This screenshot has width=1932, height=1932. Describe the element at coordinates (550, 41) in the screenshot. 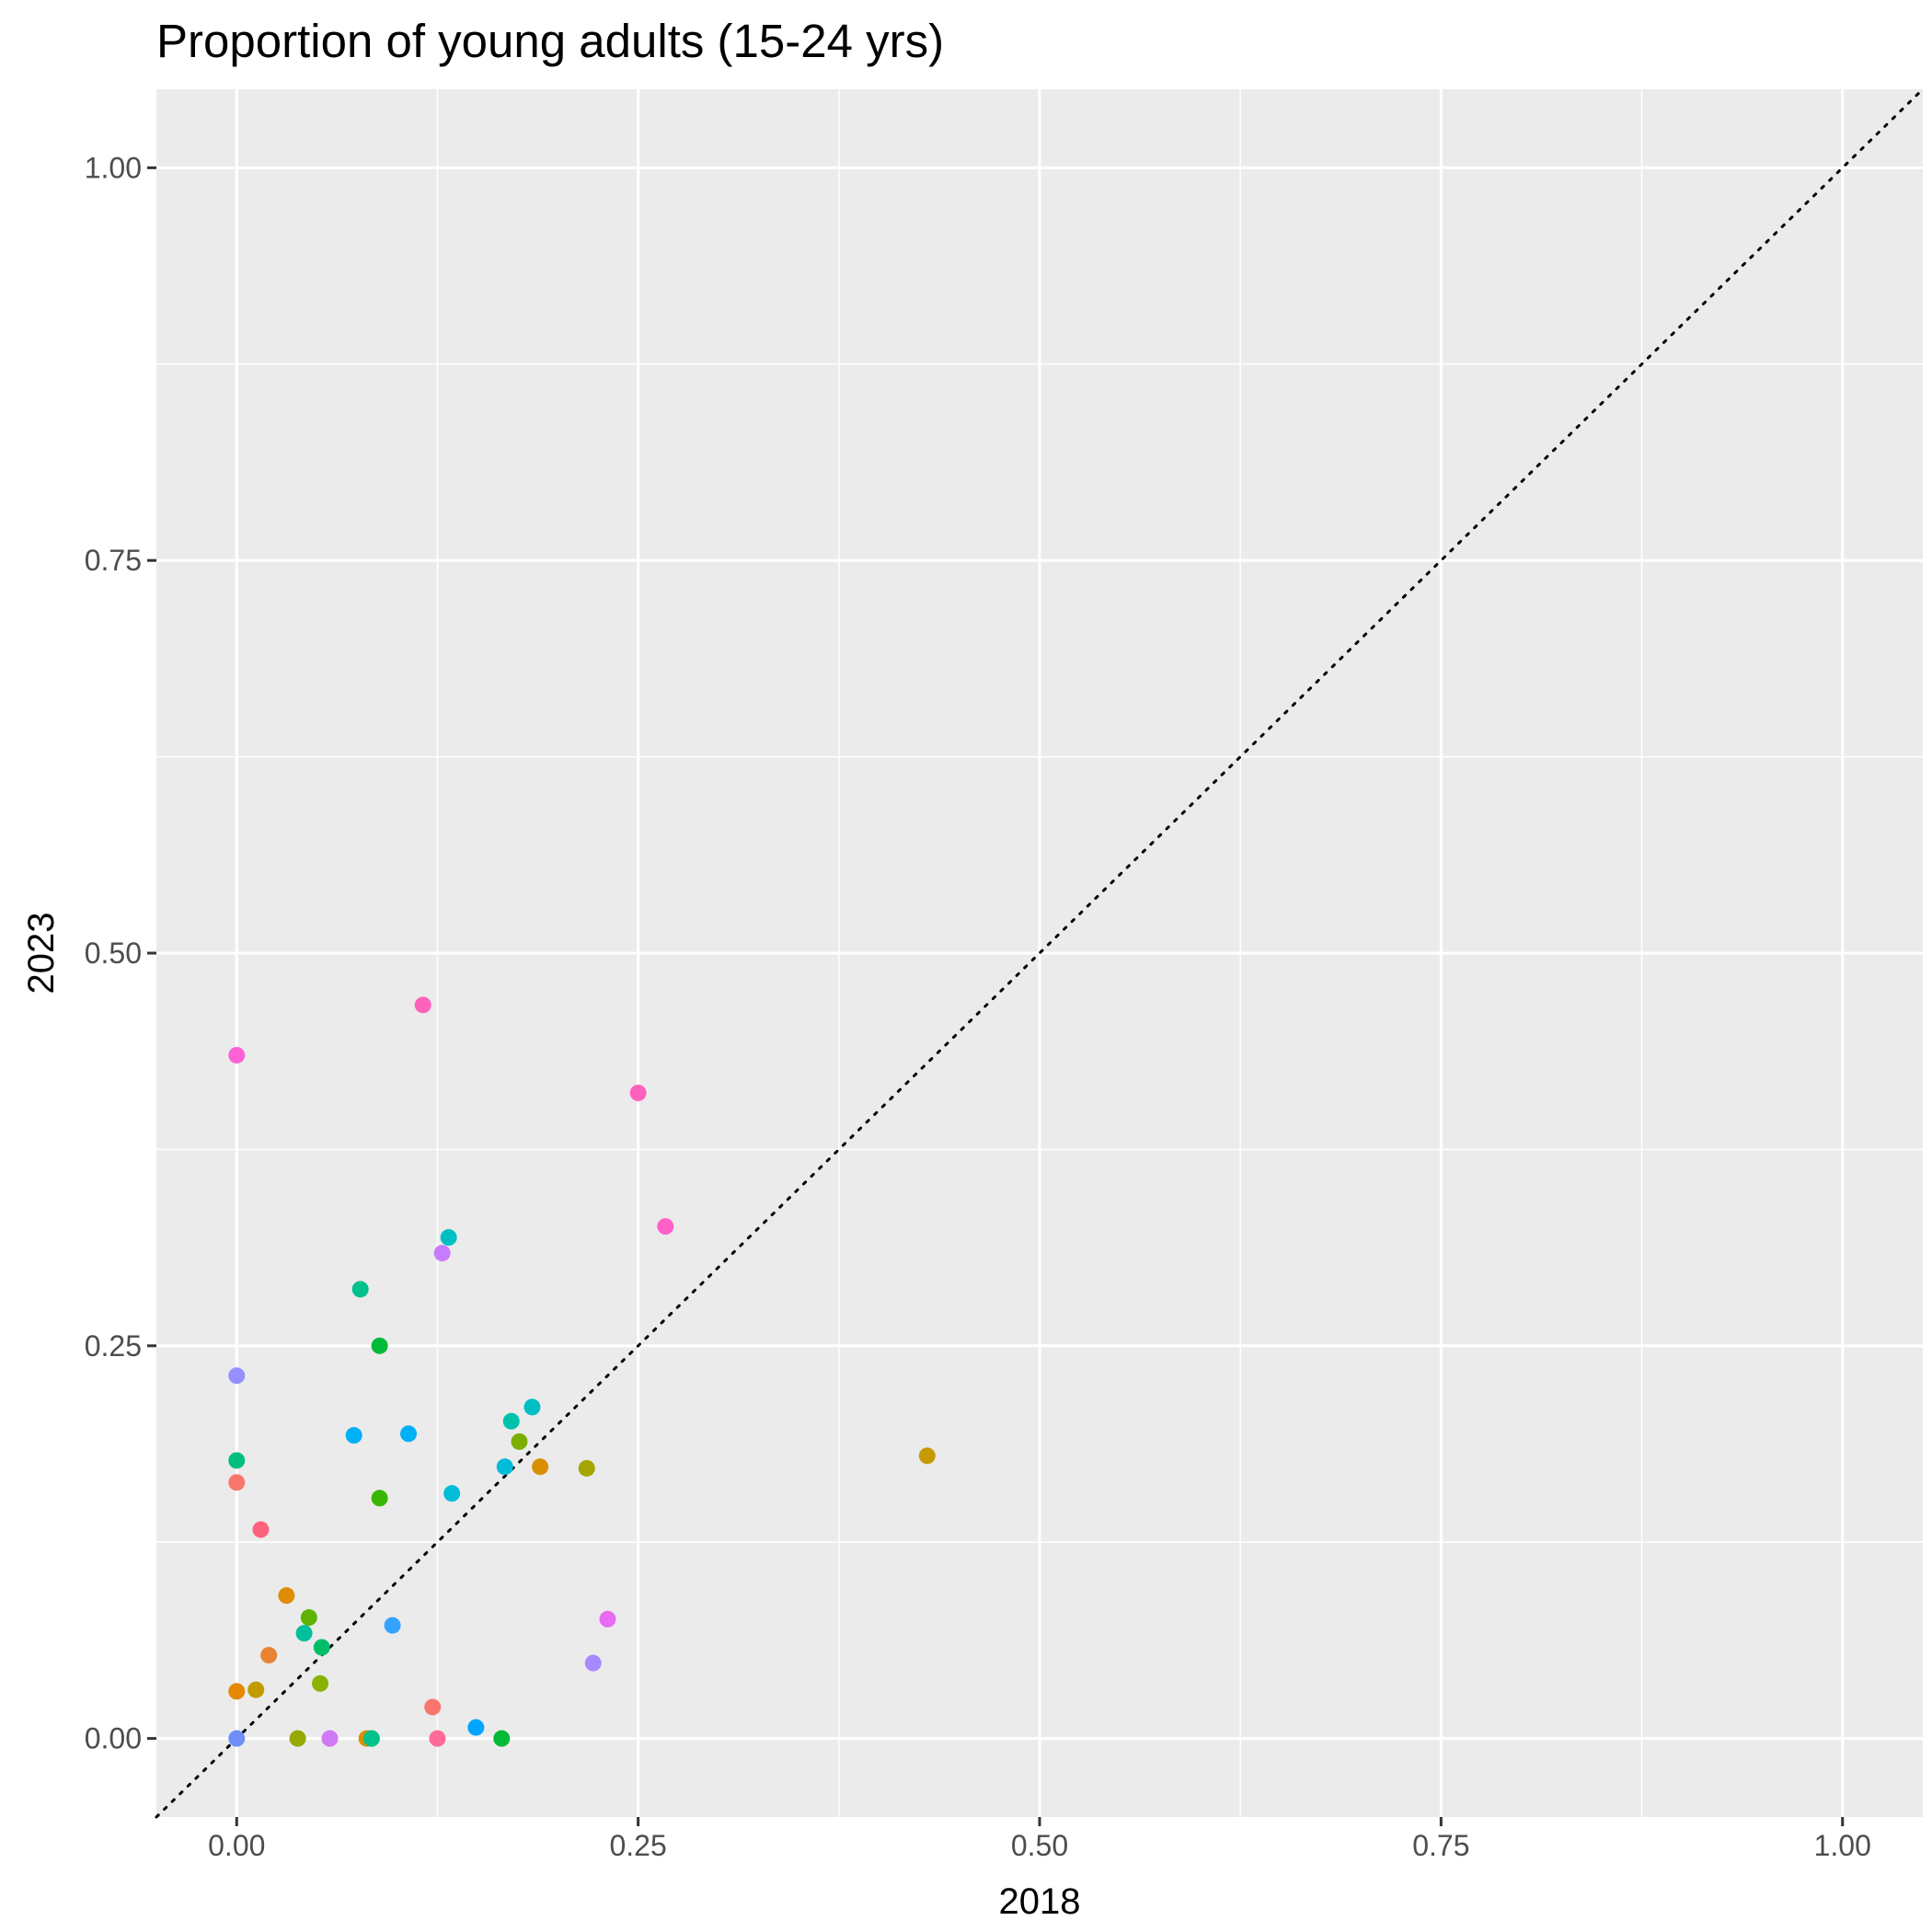

I see `chart-title: Proportion of young adults (15-24 yrs)` at that location.